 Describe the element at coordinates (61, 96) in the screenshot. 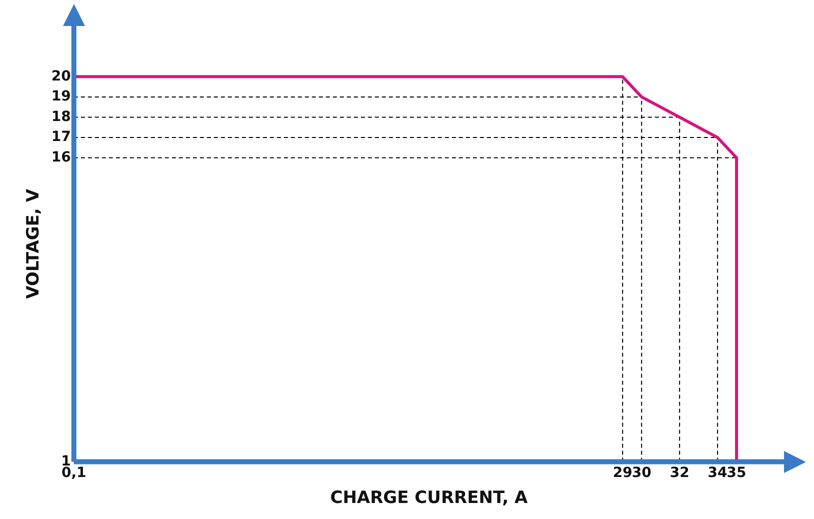

I see `y-tick-label: 19` at that location.